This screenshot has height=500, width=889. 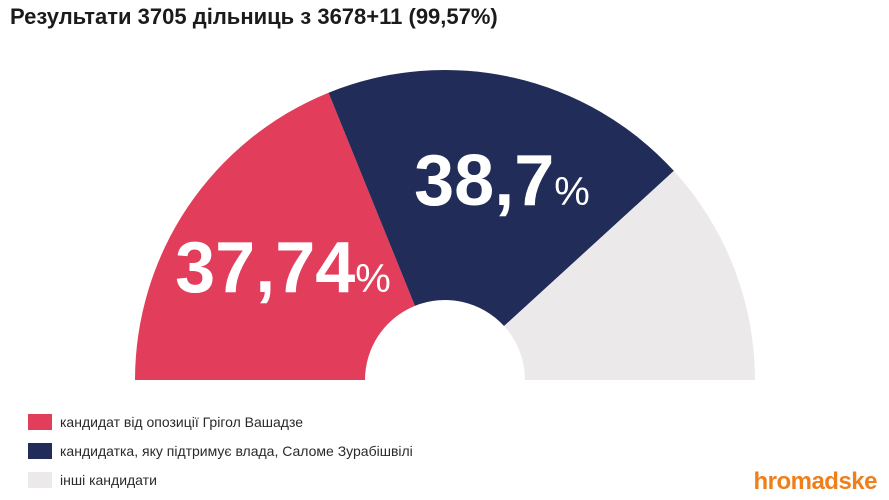 I want to click on legend-item-opposition: кандидат від опозиції Грігол Вашадзе, so click(x=220, y=422).